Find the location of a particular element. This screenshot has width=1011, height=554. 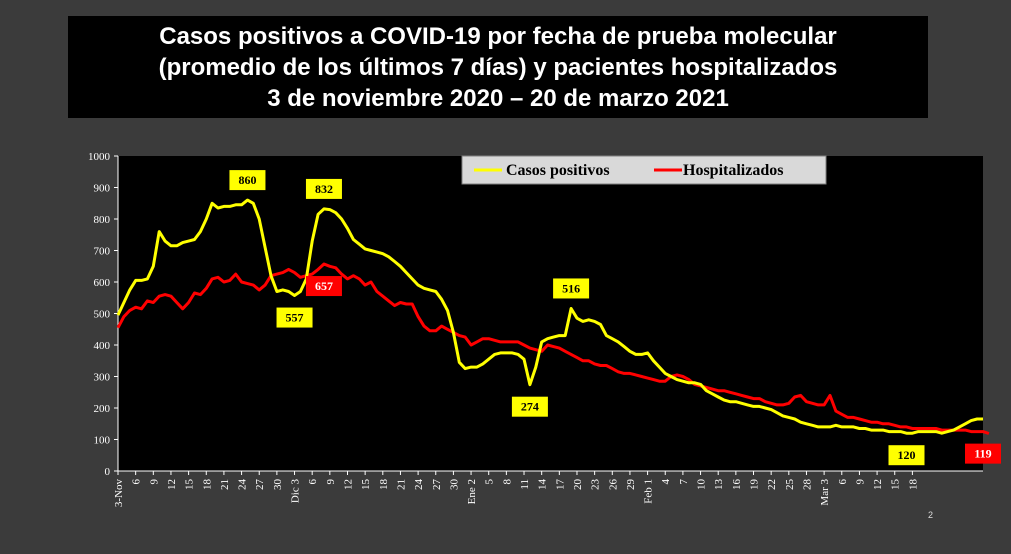

x-tick-label: 20 is located at coordinates (578, 485).